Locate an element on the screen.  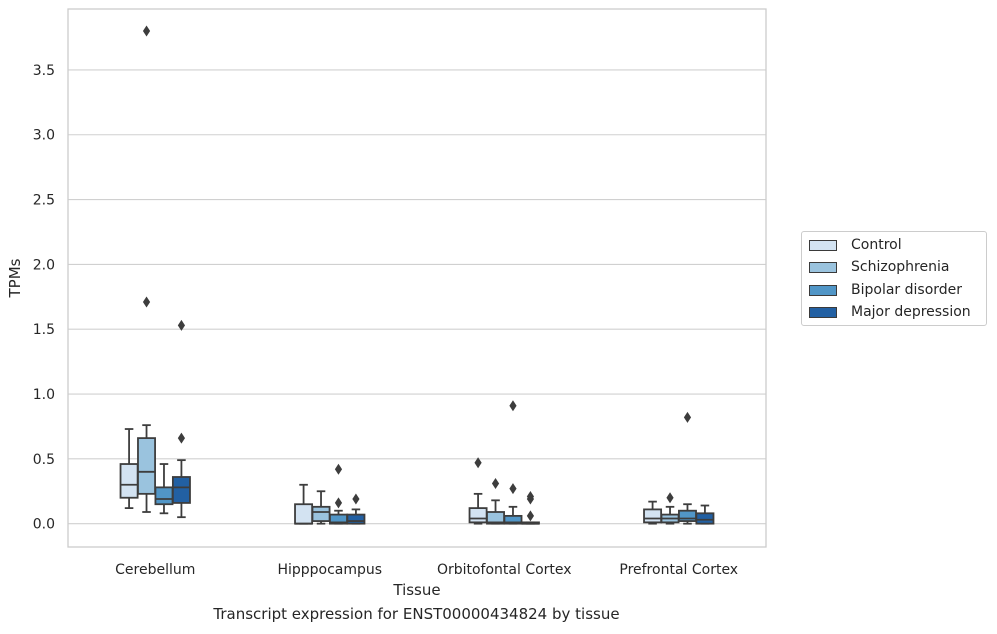
legend-item-bipolar-disorder: Bipolar disorder is located at coordinates (885, 290).